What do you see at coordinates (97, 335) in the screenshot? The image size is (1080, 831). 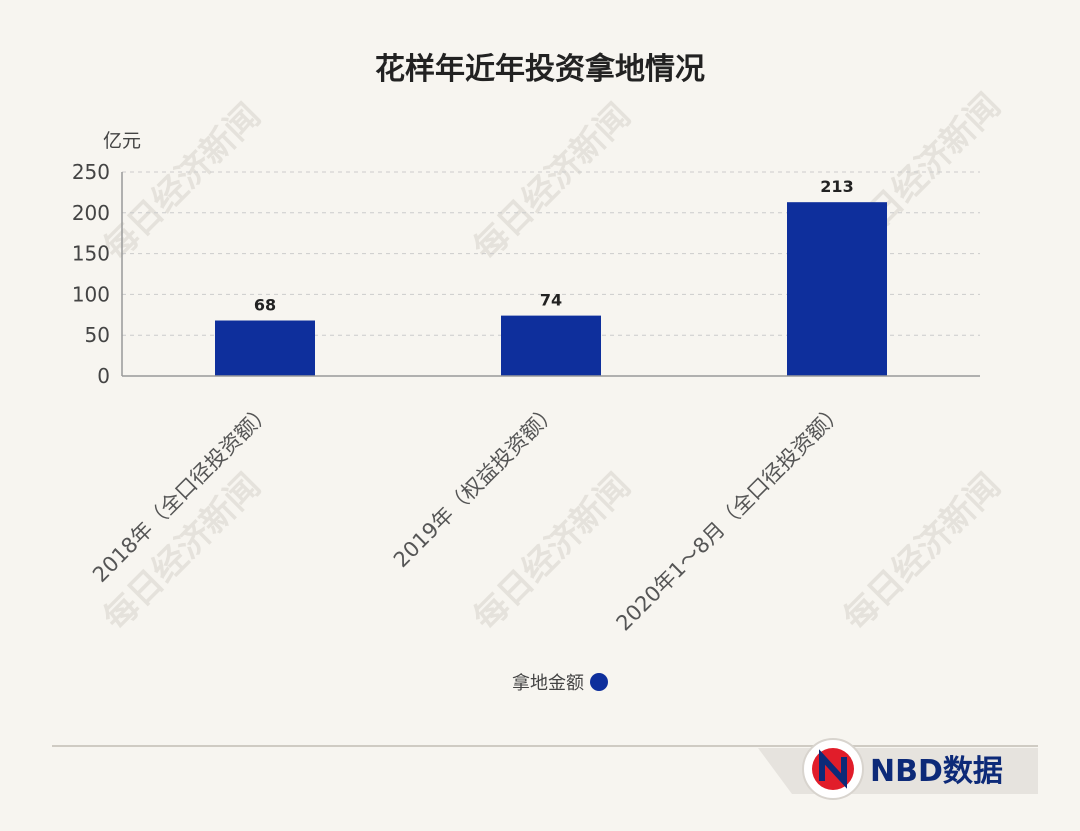 I see `y-tick-label: 50` at bounding box center [97, 335].